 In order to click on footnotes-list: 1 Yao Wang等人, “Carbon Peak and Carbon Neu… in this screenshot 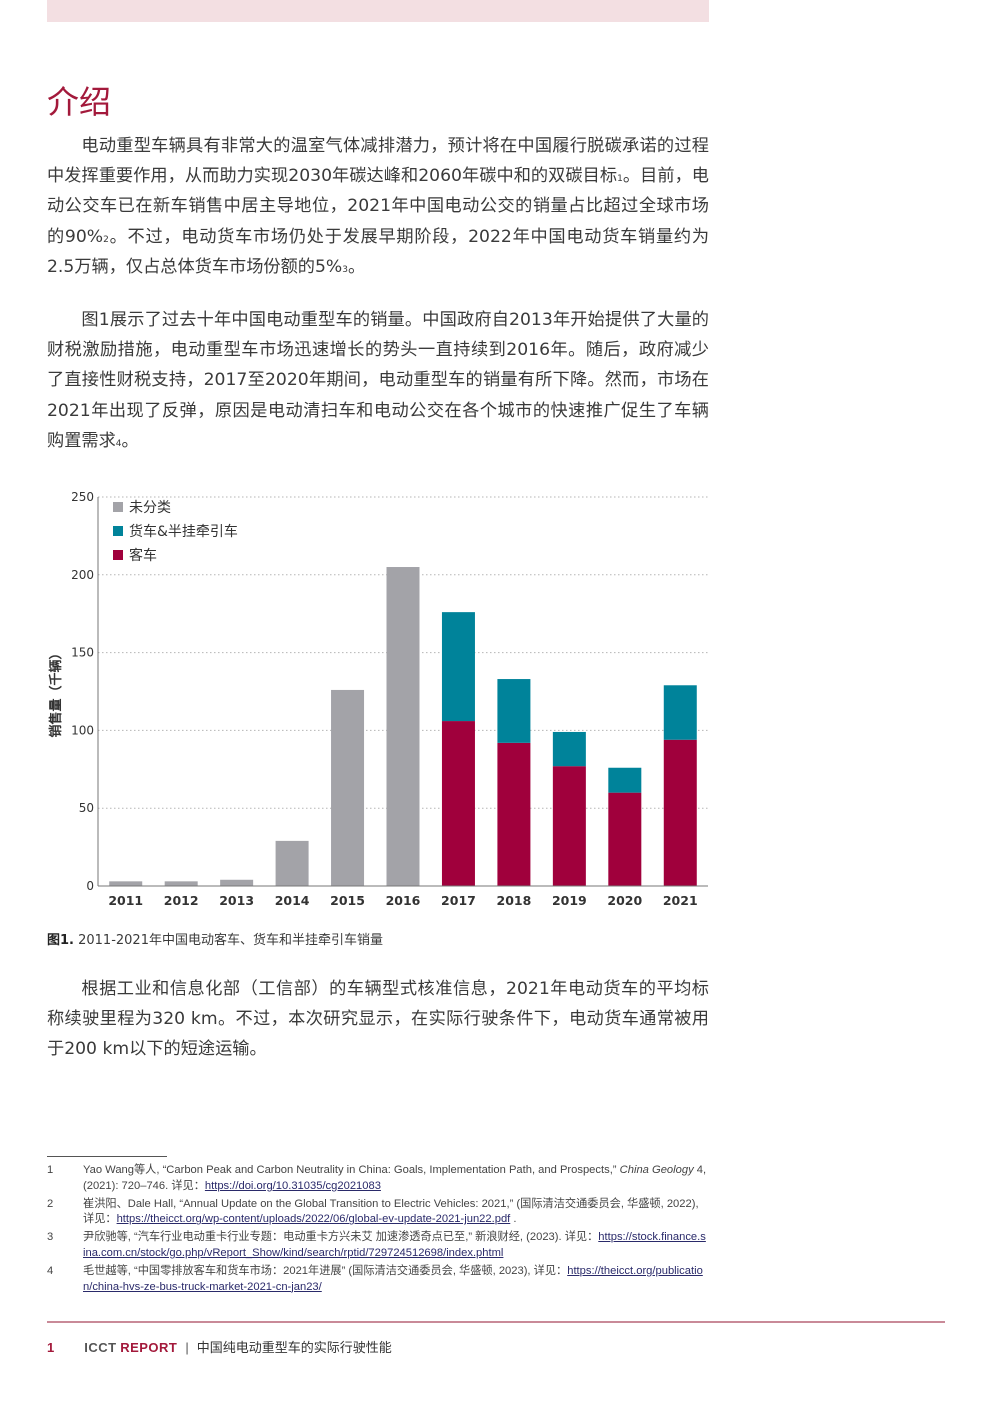, I will do `click(377, 1230)`.